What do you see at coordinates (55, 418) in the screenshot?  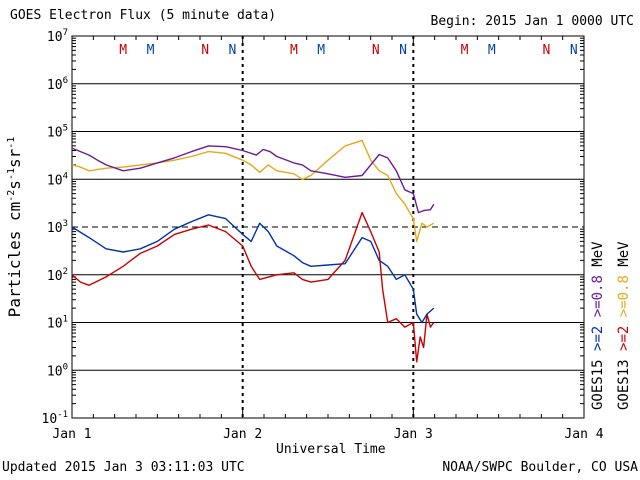 I see `y-tick-label: 10⁻¹` at bounding box center [55, 418].